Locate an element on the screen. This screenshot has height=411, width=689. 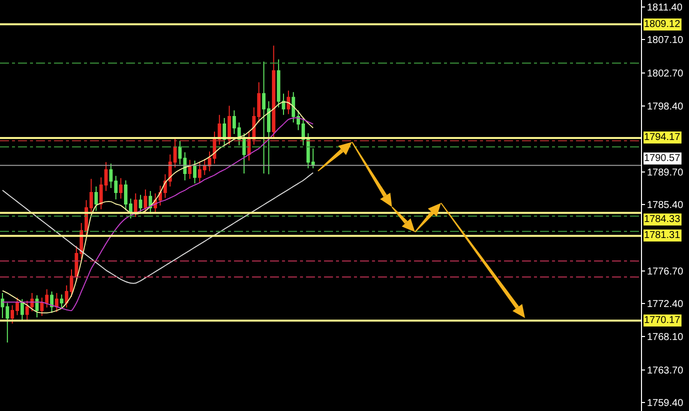
ref-line-label: 1790.57 is located at coordinates (662, 158).